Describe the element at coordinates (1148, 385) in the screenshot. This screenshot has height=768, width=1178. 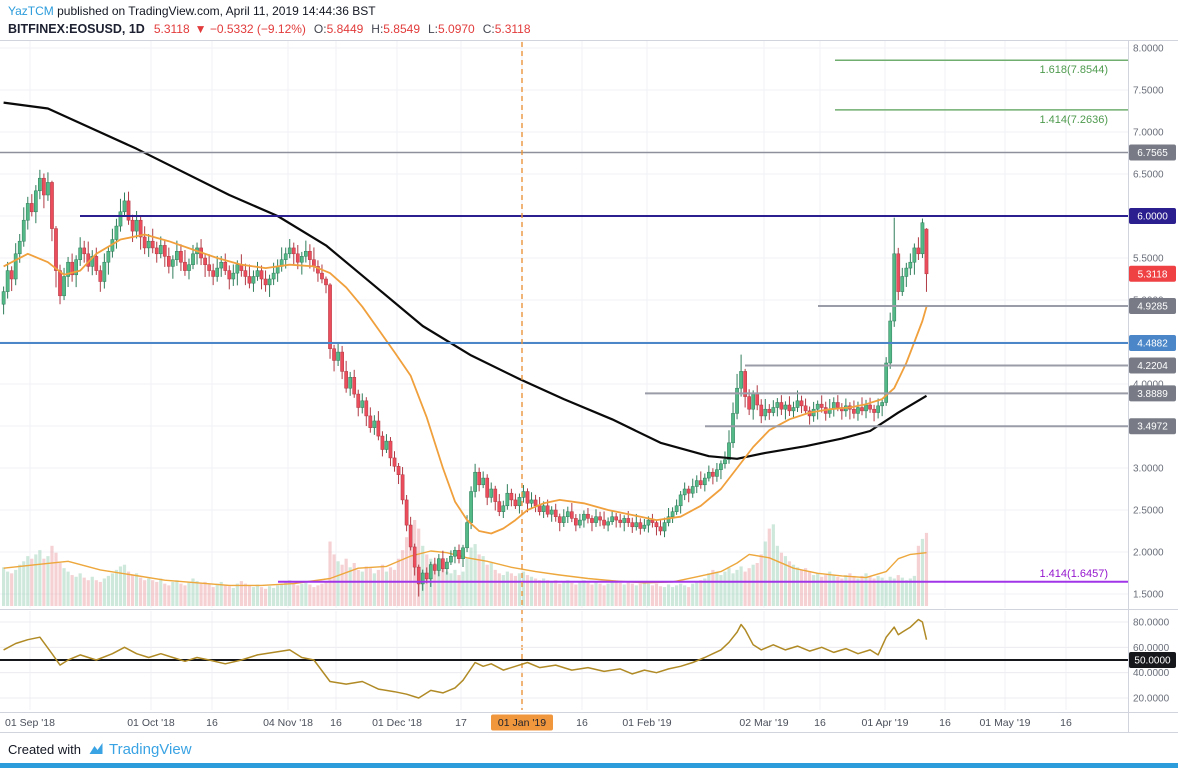
I see `svg-text: 4.0000` at that location.